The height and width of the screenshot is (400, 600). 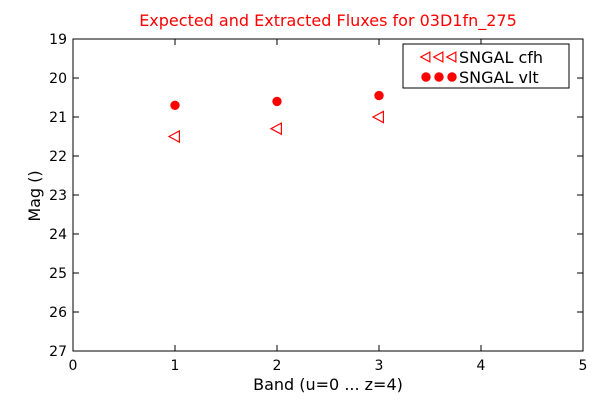 I want to click on x-tick-label: 4, so click(x=481, y=366).